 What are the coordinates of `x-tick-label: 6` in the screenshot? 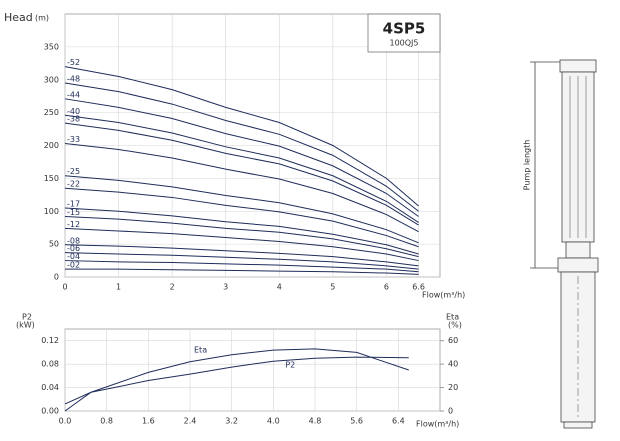 It's located at (386, 287).